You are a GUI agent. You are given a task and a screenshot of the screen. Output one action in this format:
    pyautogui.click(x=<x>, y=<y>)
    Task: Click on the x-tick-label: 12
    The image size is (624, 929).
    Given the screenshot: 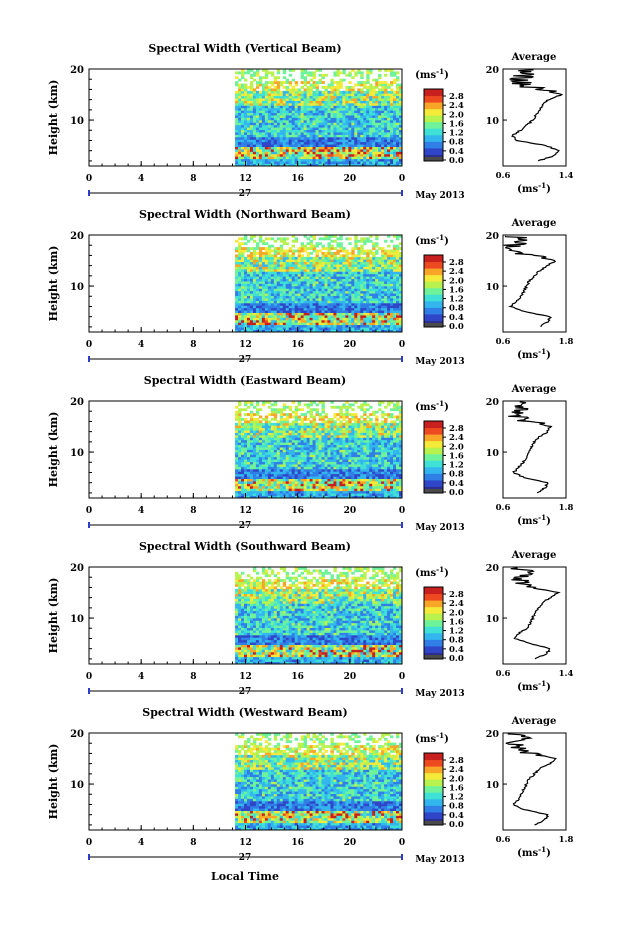 What is the action you would take?
    pyautogui.click(x=245, y=345)
    